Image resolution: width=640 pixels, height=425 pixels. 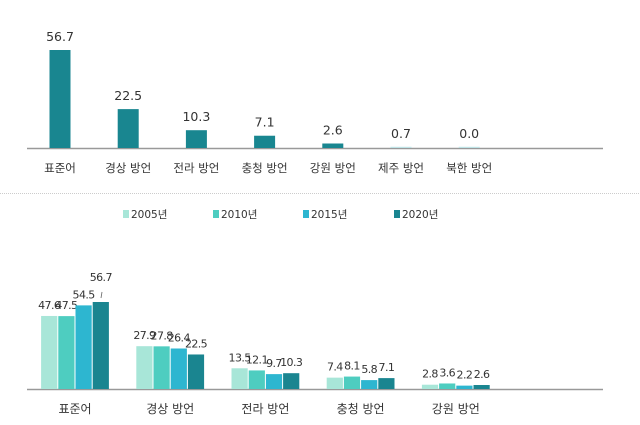 I want to click on legend-label: 2020년, so click(x=420, y=215).